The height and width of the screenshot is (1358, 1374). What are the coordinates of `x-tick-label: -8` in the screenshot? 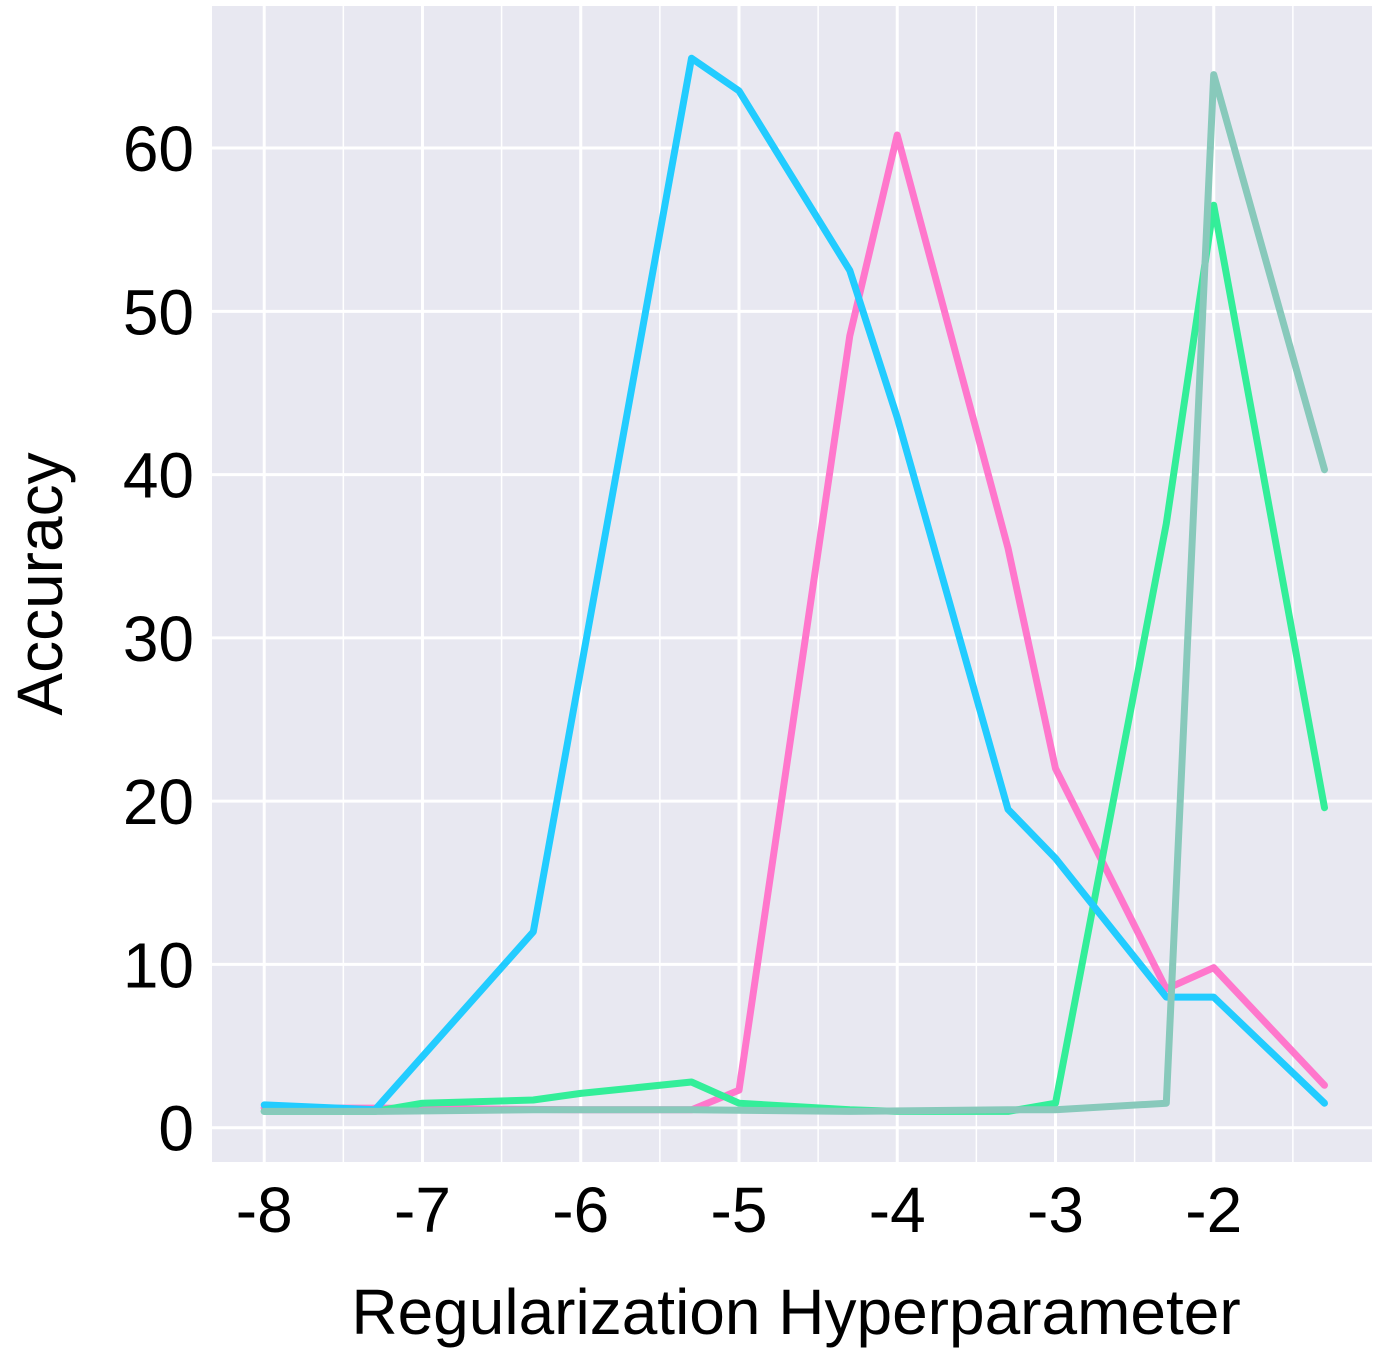 It's located at (264, 1210).